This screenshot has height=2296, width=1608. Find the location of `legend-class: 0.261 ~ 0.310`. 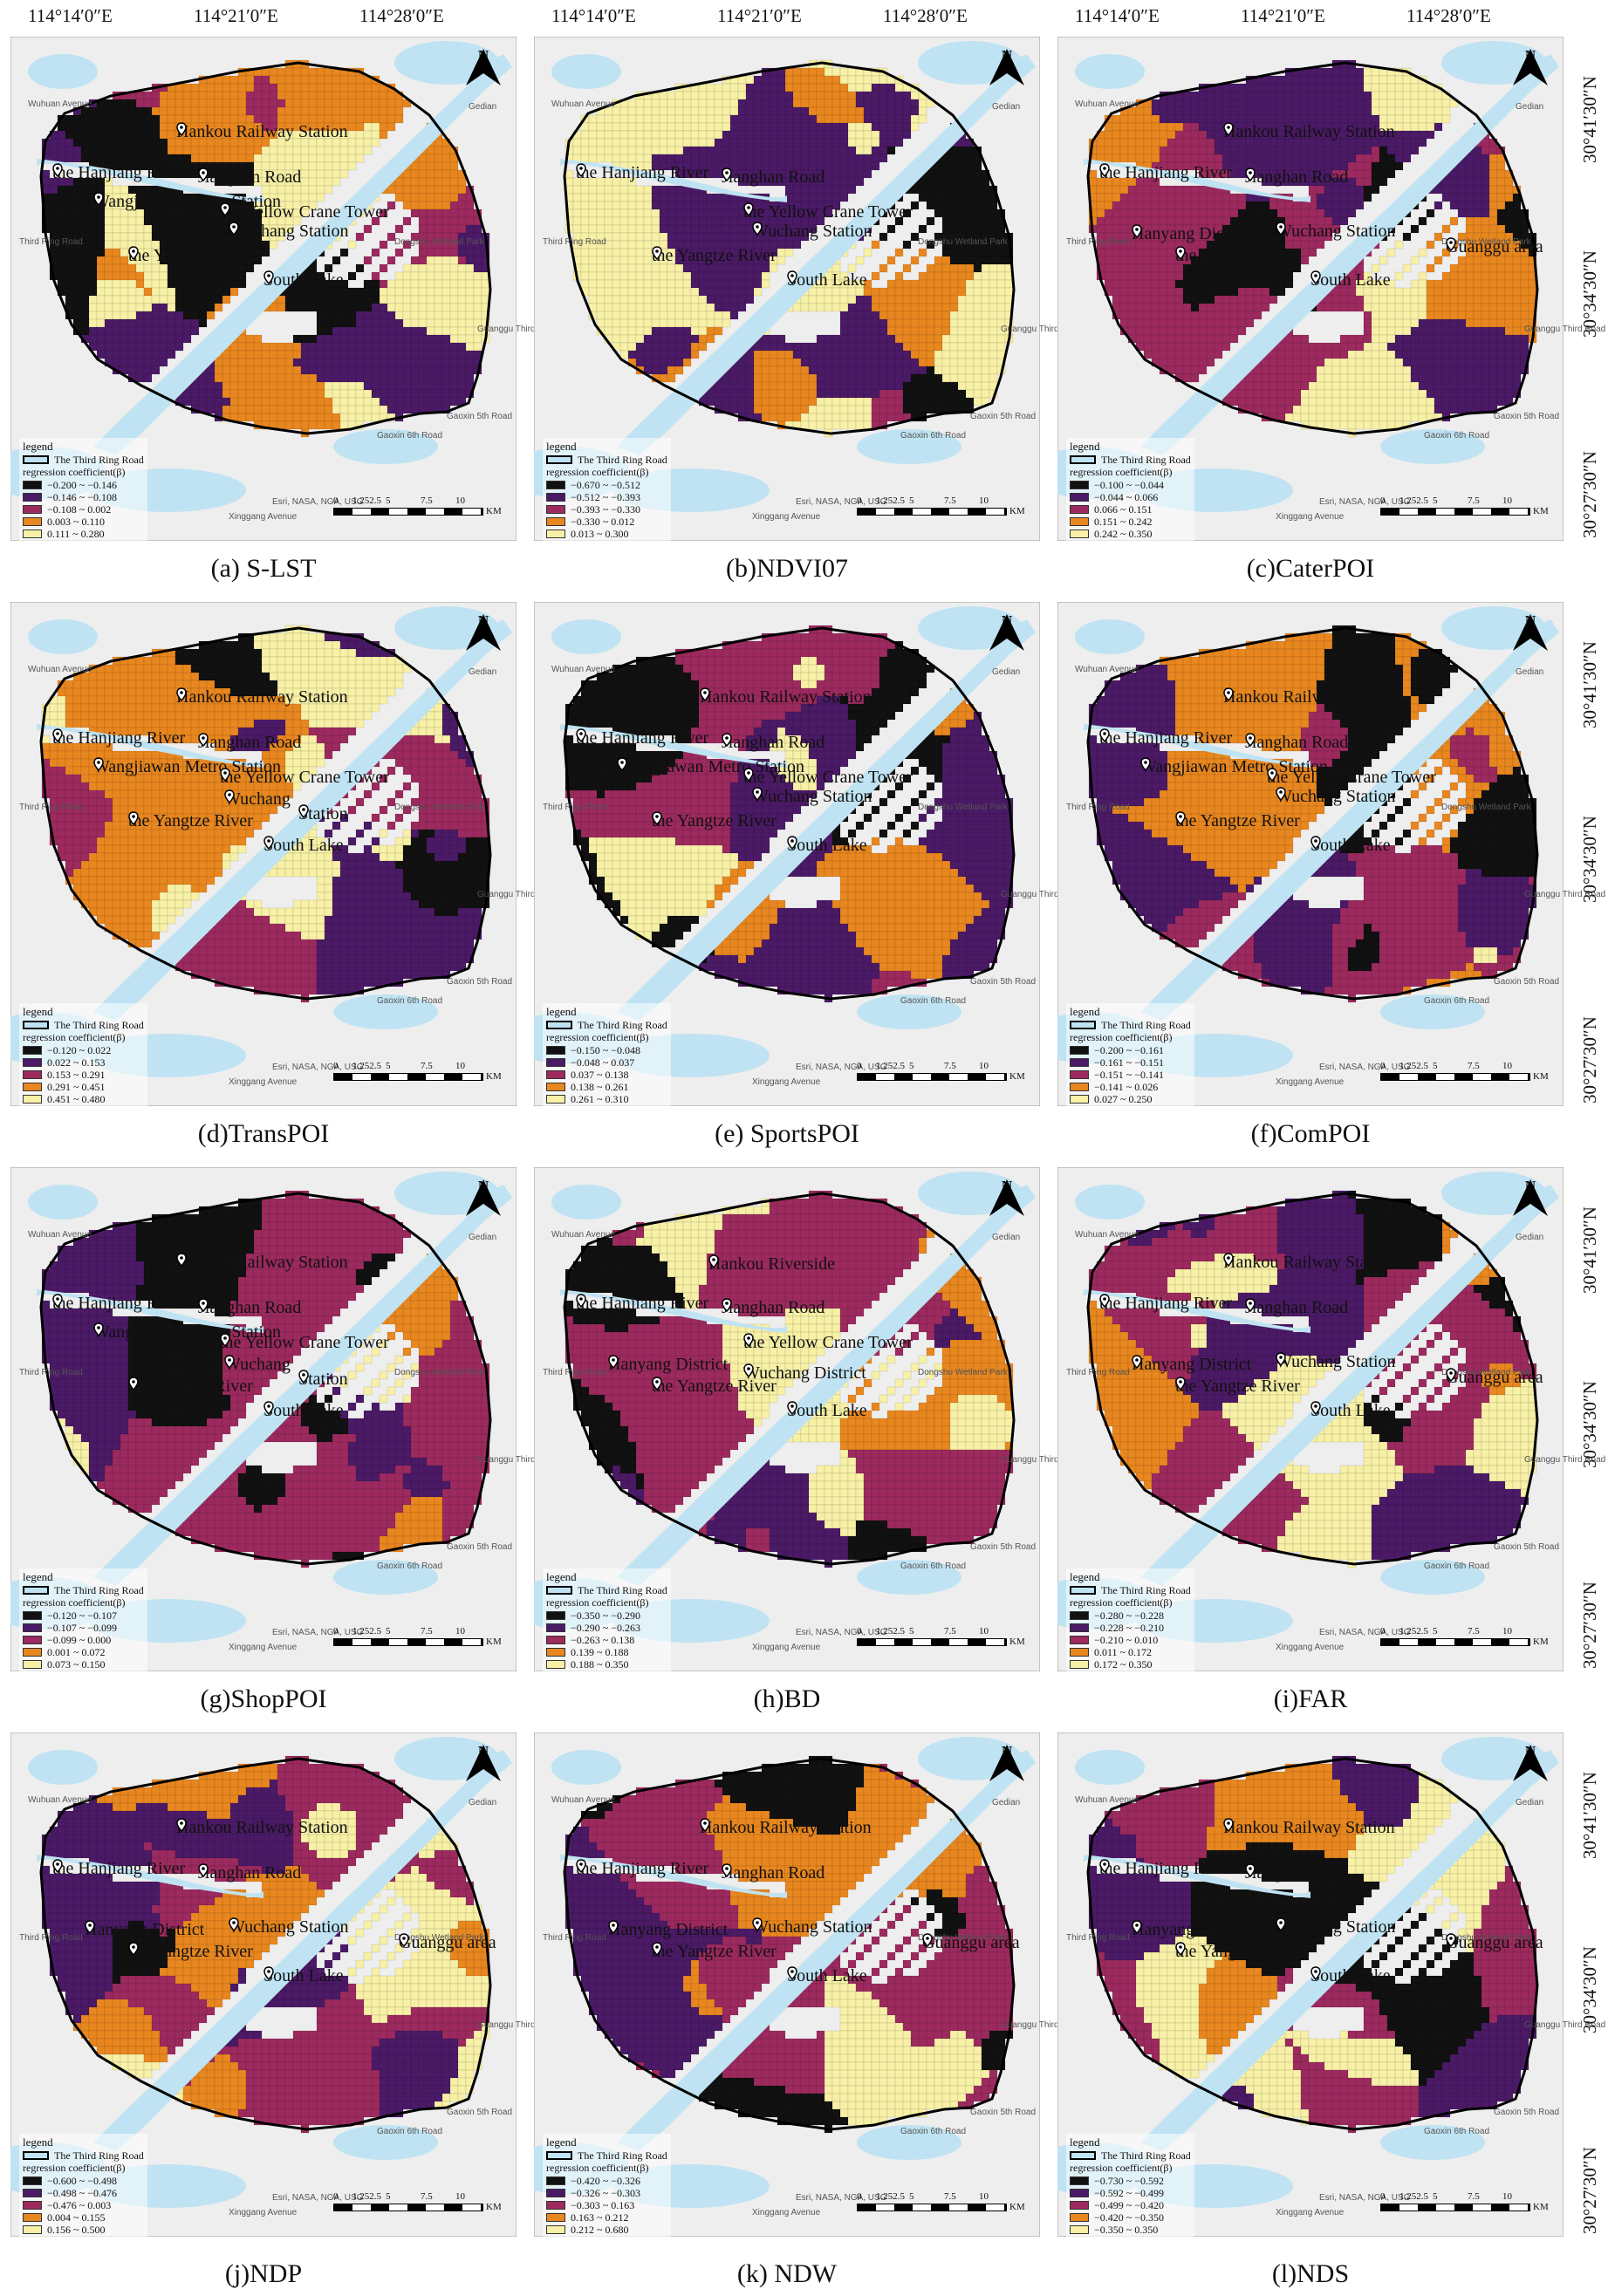

legend-class: 0.261 ~ 0.310 is located at coordinates (606, 1099).